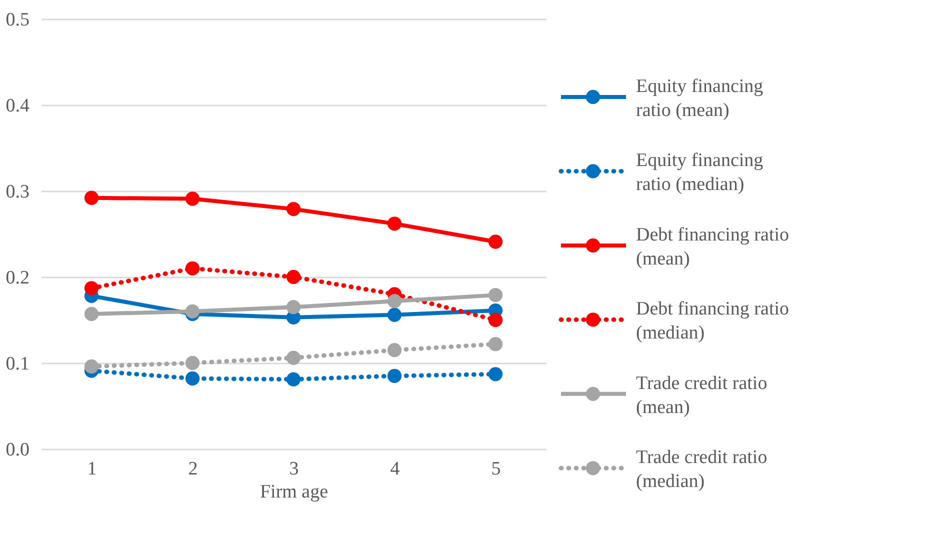 The width and height of the screenshot is (935, 541). I want to click on x-tick-label: 1, so click(92, 469).